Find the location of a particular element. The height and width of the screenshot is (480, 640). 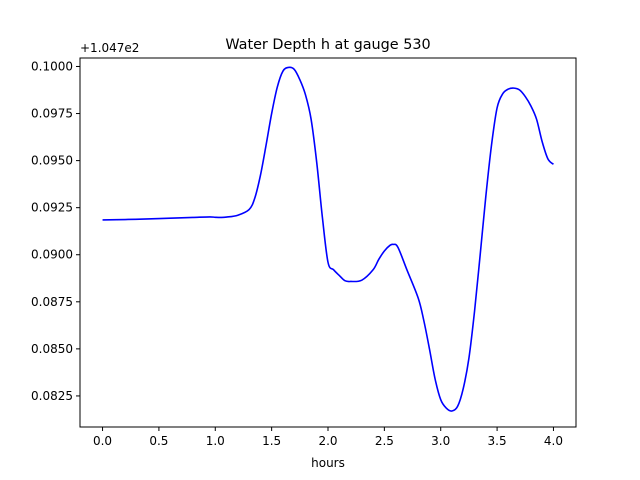

y-tick-label: 0.0925 is located at coordinates (52, 208).